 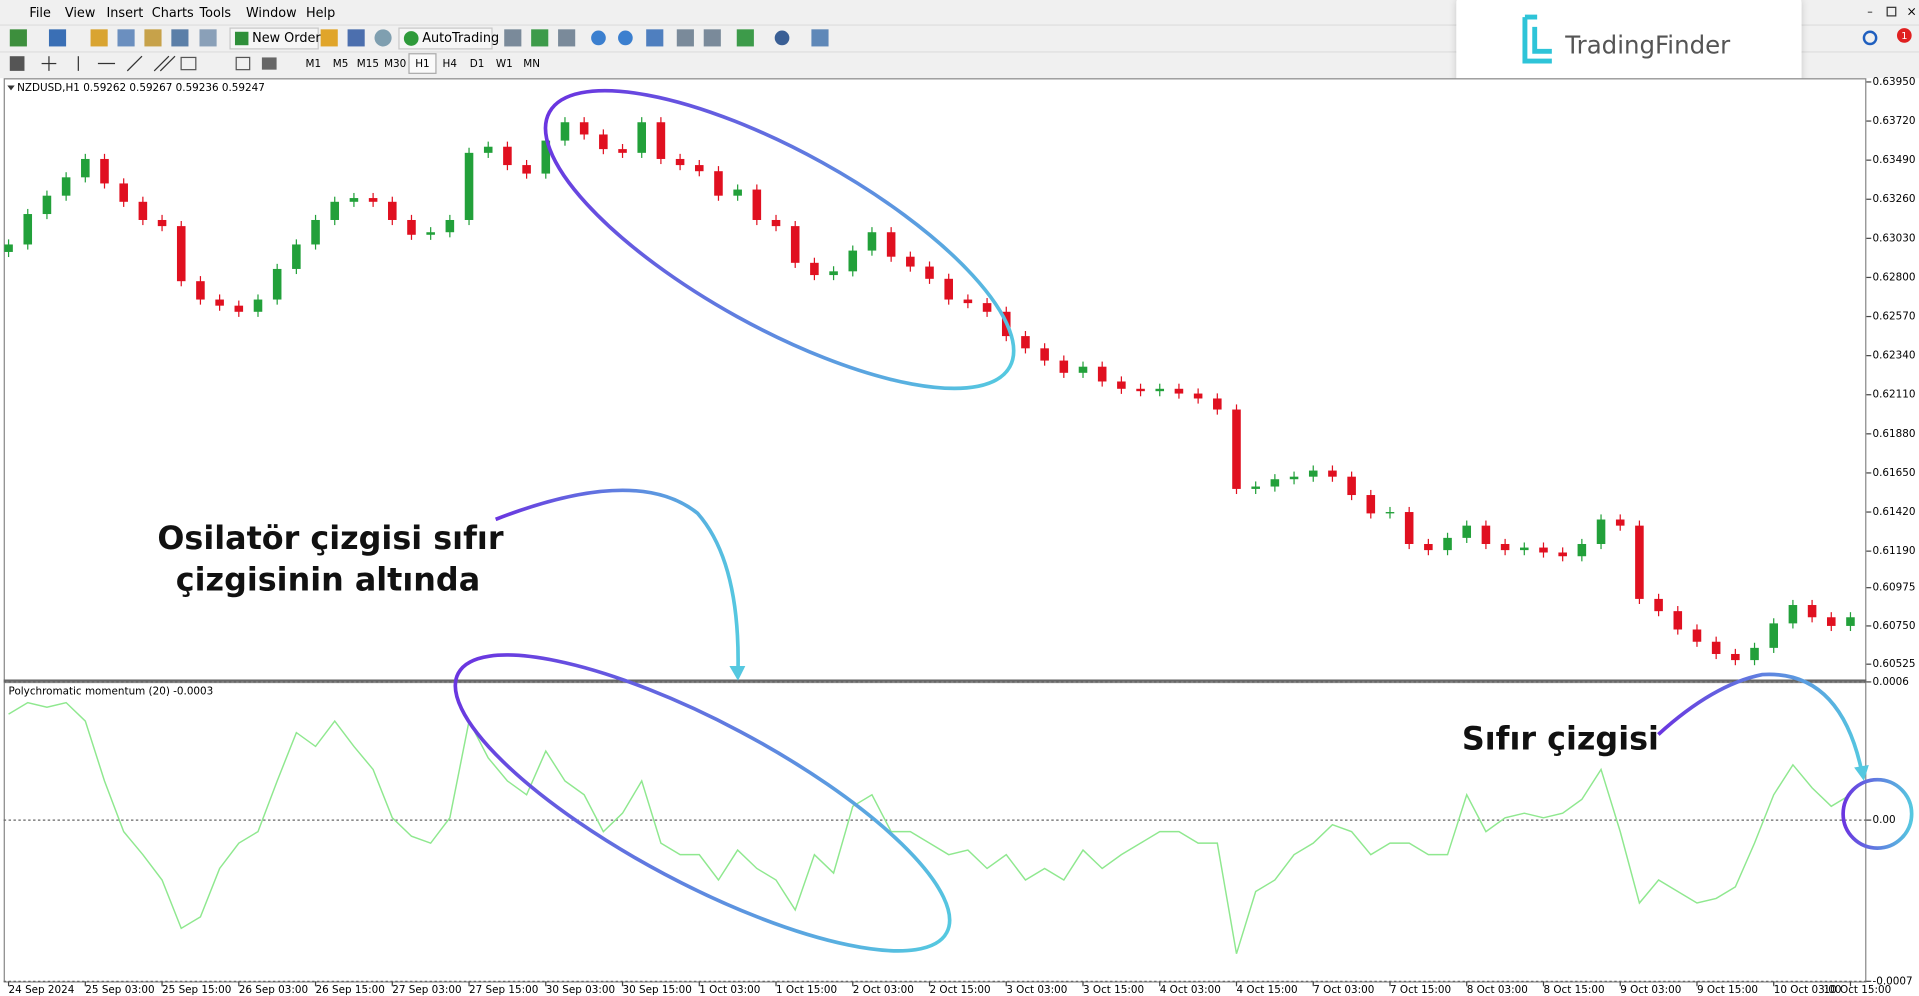 I want to click on menu-item: File, so click(x=40, y=13).